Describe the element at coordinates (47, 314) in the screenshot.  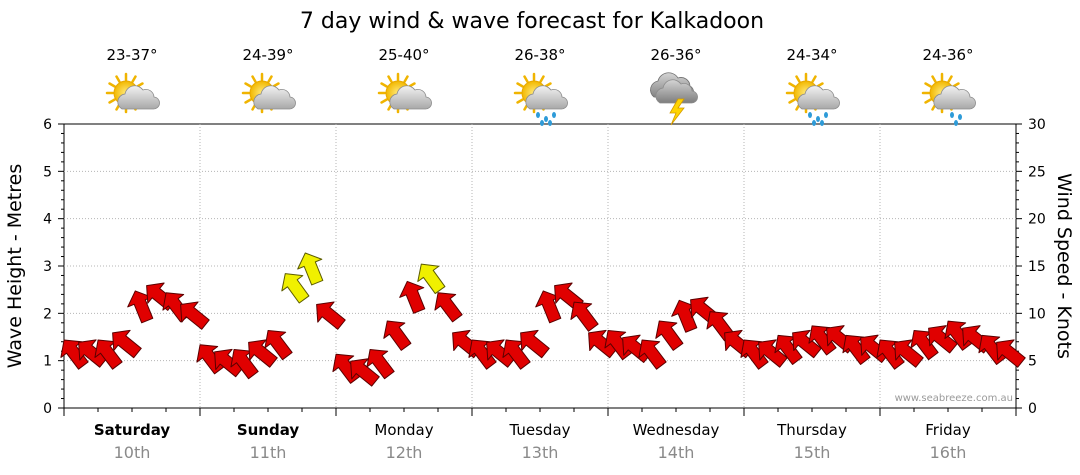
I see `left-tick-label: 2` at that location.